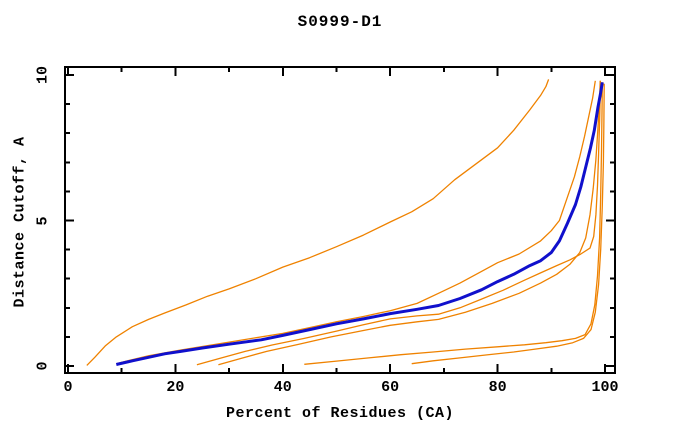 The width and height of the screenshot is (680, 440). Describe the element at coordinates (340, 22) in the screenshot. I see `chart-title: S0999-D1` at that location.